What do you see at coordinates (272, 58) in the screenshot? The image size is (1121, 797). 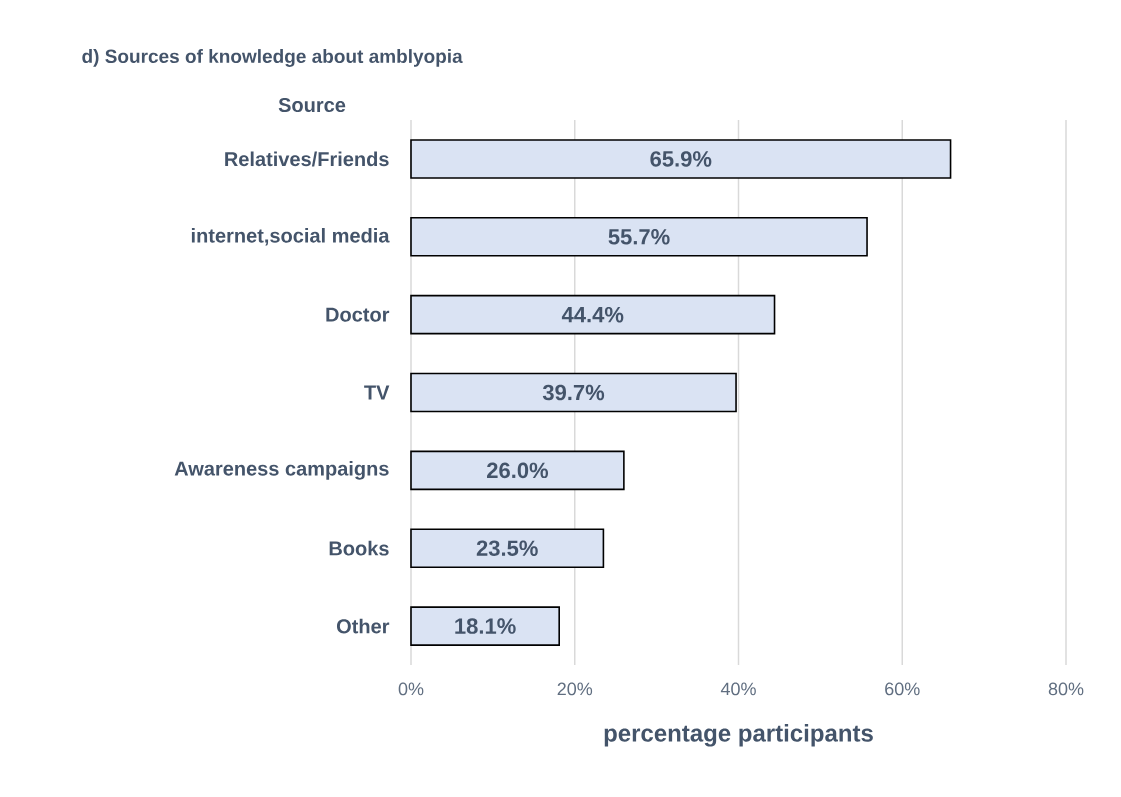 I see `chart-title: d) Sources of knowledge about amblyopia` at bounding box center [272, 58].